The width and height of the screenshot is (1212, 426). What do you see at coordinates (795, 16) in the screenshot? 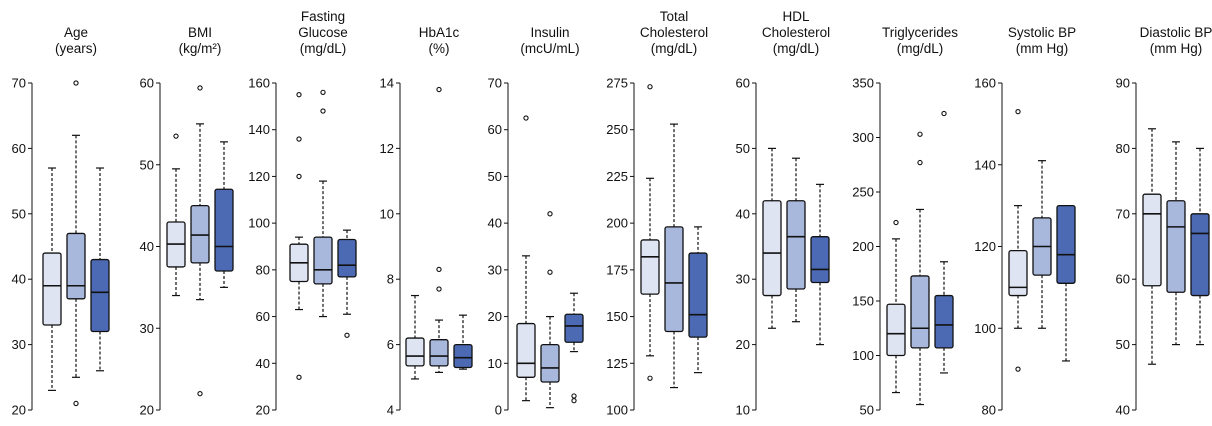
I see `panel-title-line: HDL` at bounding box center [795, 16].